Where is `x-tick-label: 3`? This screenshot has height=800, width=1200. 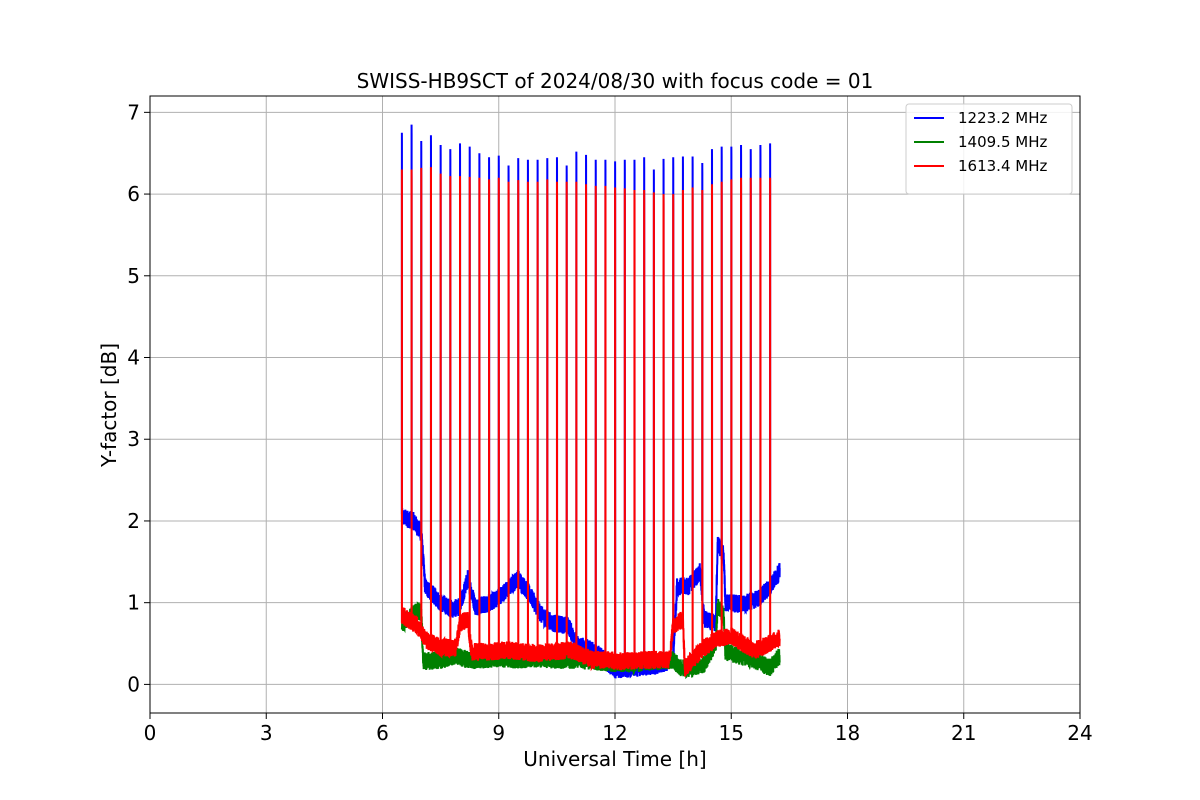 x-tick-label: 3 is located at coordinates (266, 733).